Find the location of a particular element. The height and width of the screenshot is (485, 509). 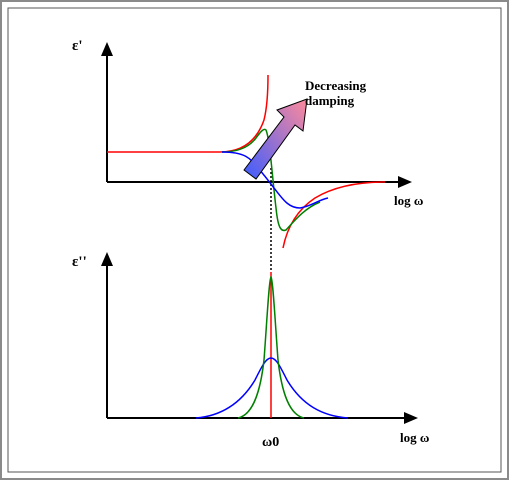

undamped-eps-prime-curve-low is located at coordinates (188, 113).